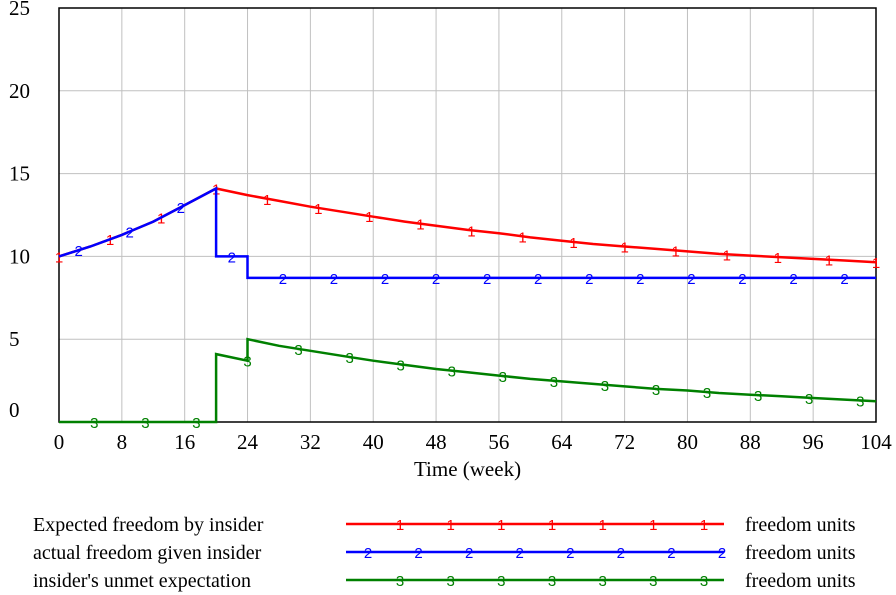  I want to click on y-tick-label: 10, so click(19, 256).